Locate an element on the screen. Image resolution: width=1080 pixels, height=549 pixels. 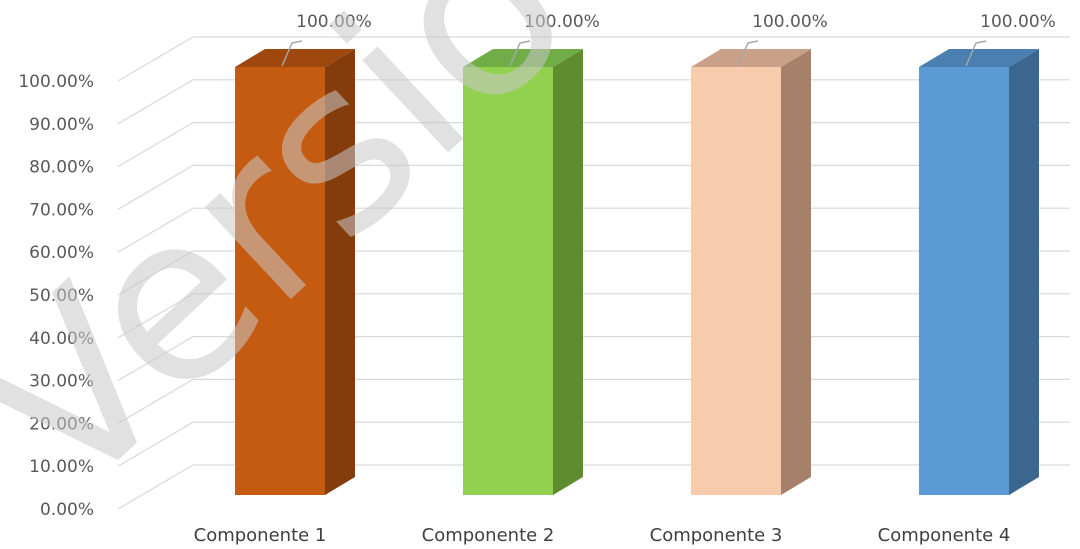
y-tick-label: 70.00% is located at coordinates (61, 210).